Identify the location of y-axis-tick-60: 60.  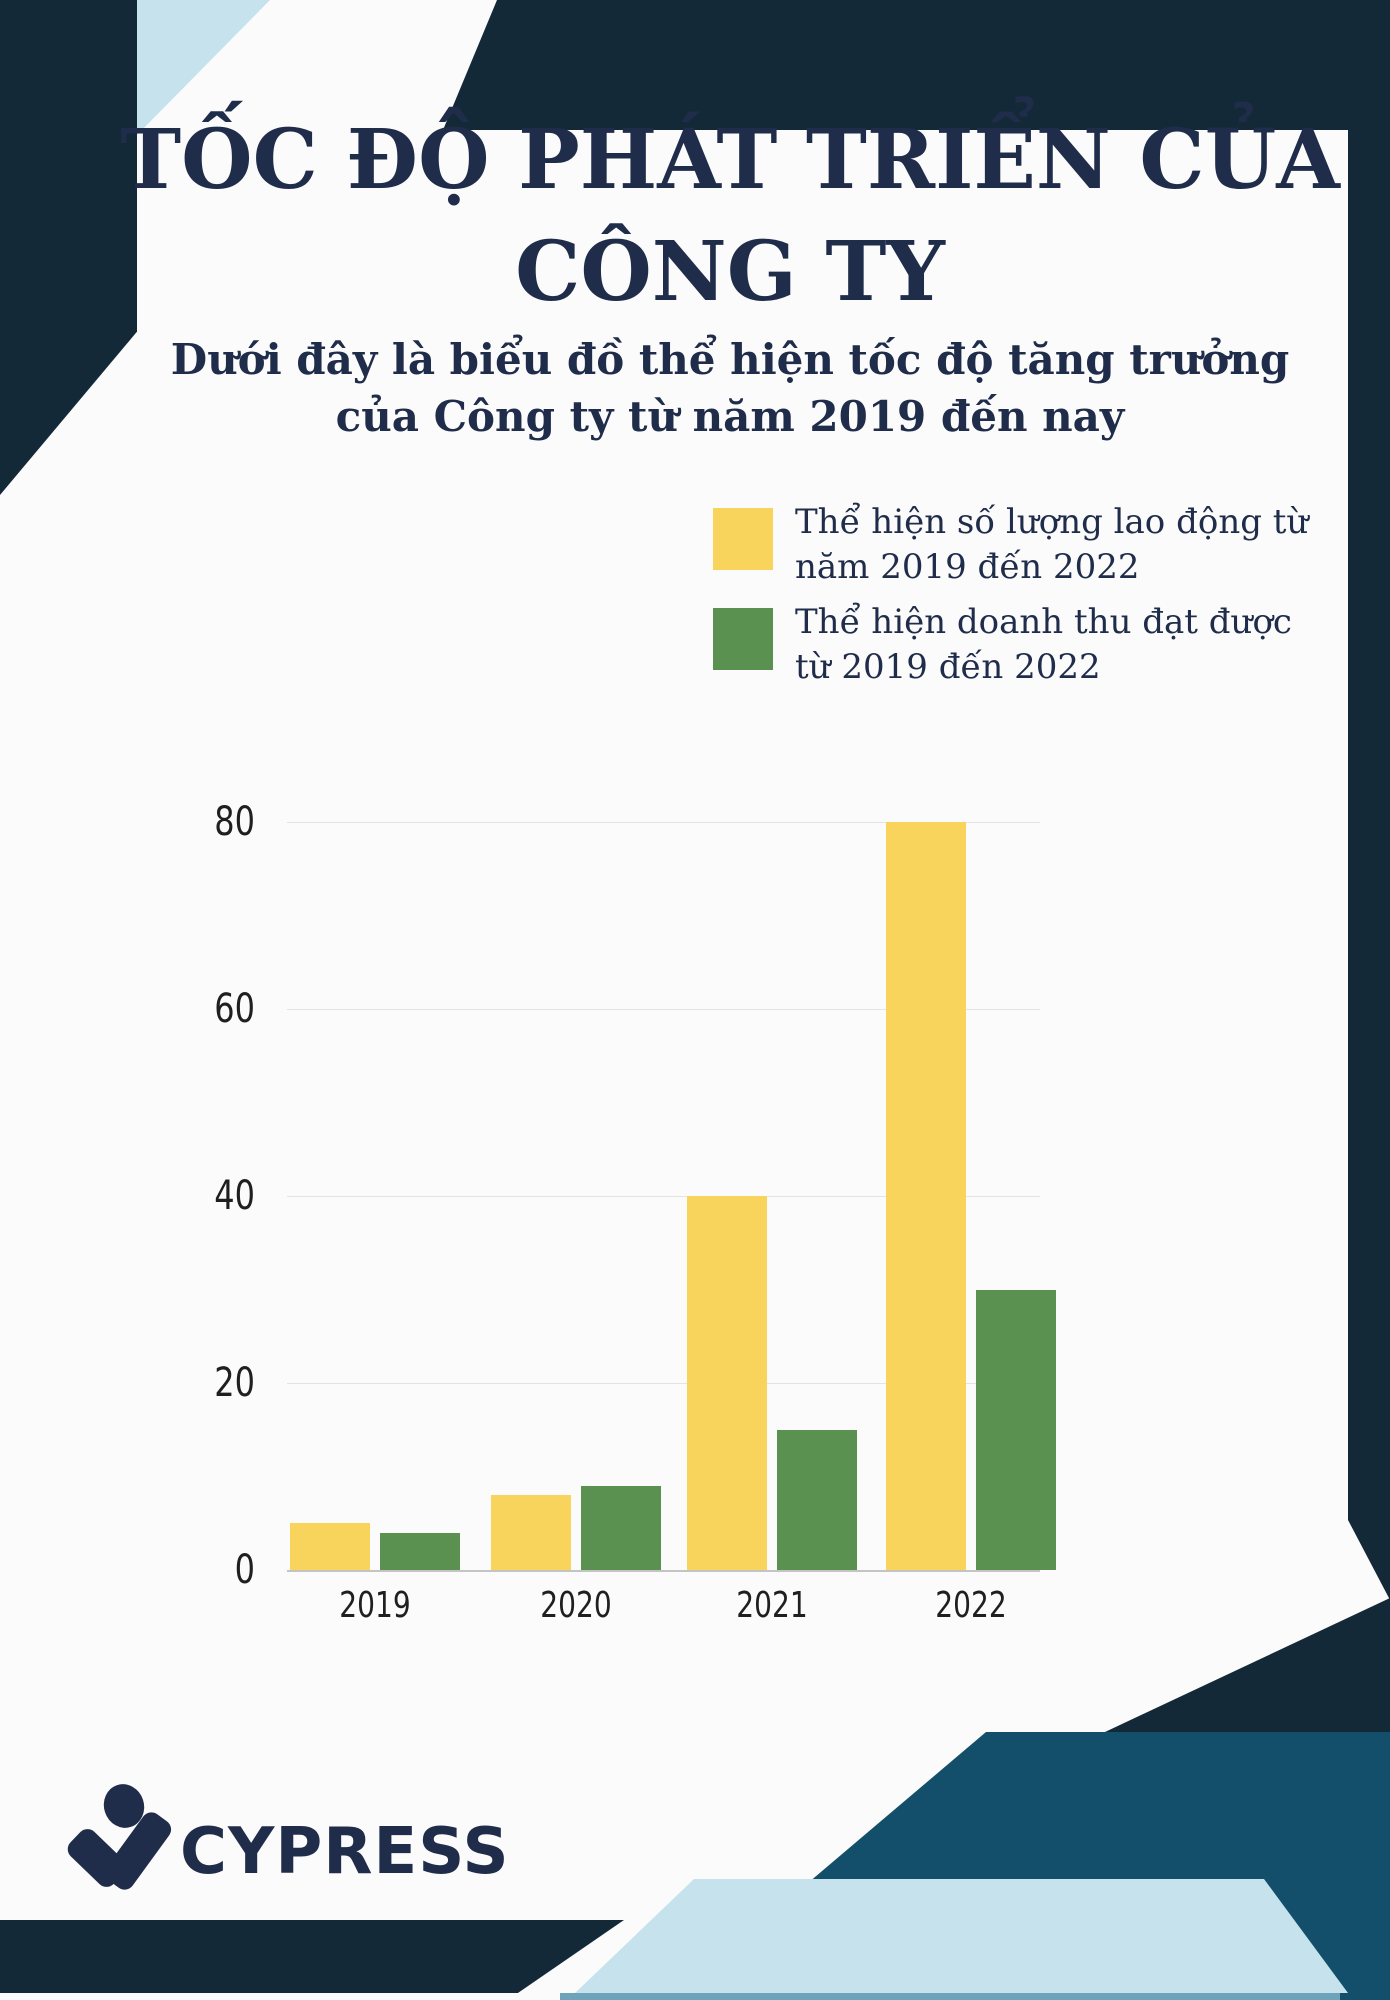
(234, 1009).